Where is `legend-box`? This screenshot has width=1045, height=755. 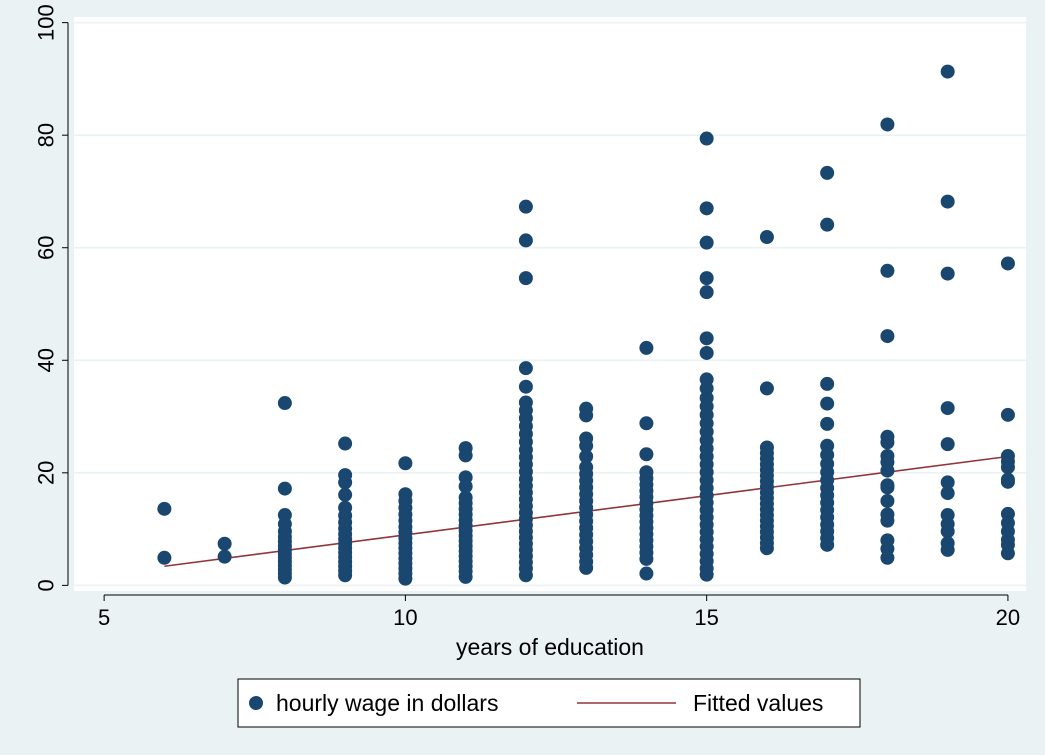 legend-box is located at coordinates (549, 703).